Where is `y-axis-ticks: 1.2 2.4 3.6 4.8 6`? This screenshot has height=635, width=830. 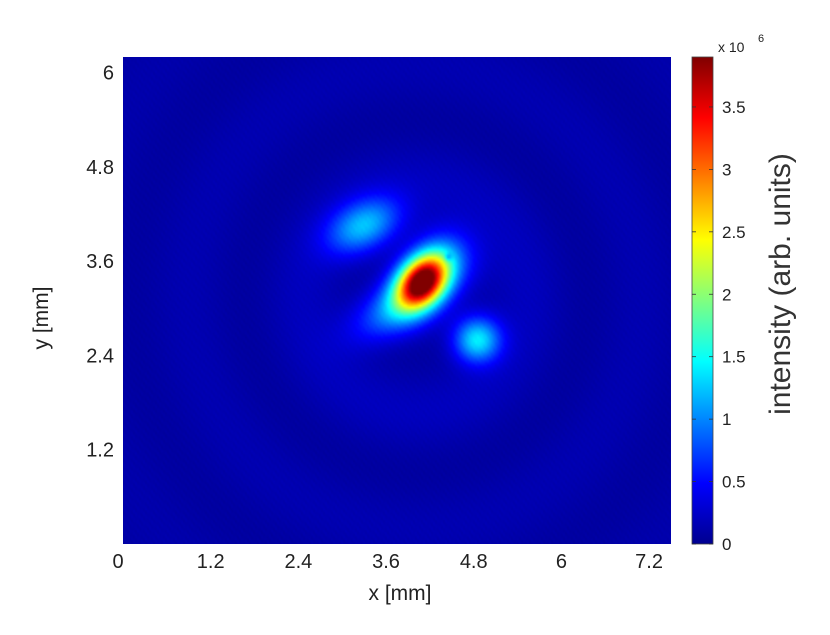 y-axis-ticks: 1.2 2.4 3.6 4.8 6 is located at coordinates (100, 262).